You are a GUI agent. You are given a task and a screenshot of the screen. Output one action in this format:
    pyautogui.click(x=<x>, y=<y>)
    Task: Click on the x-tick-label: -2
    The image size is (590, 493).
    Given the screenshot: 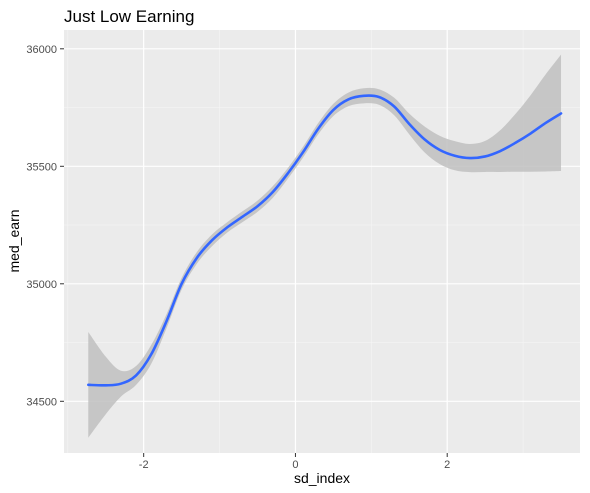 What is the action you would take?
    pyautogui.click(x=144, y=465)
    